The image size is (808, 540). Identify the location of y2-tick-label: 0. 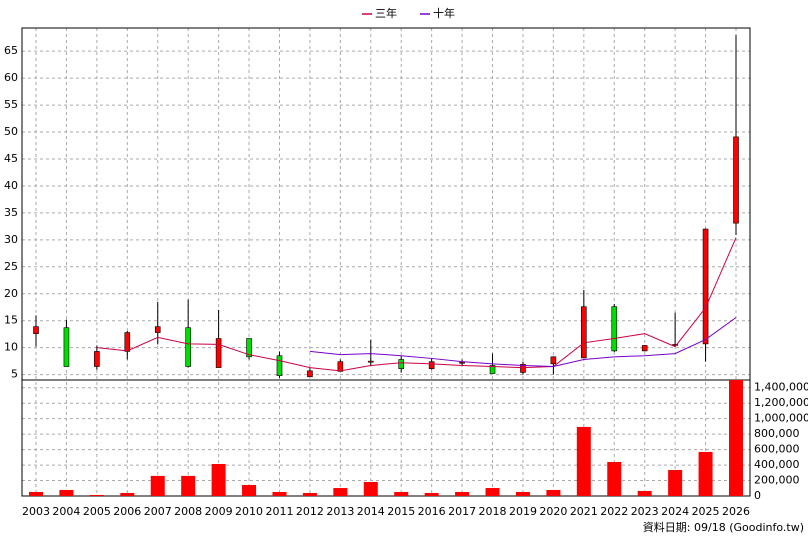
(757, 495).